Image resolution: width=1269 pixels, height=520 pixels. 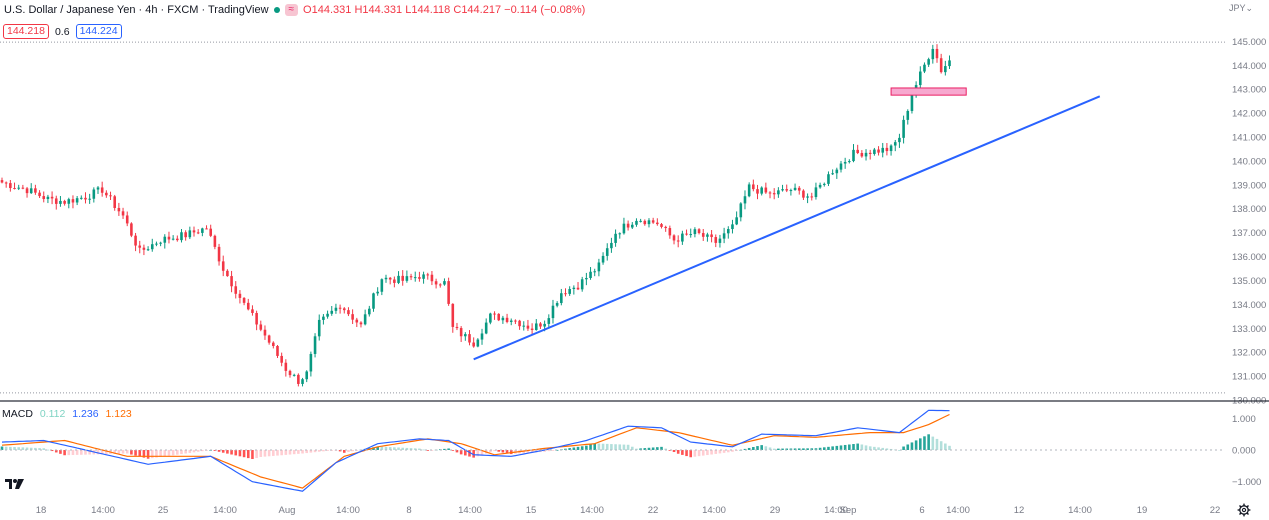 What do you see at coordinates (67, 414) in the screenshot?
I see `macd-legend: MACD 0.112 1.236 1.123` at bounding box center [67, 414].